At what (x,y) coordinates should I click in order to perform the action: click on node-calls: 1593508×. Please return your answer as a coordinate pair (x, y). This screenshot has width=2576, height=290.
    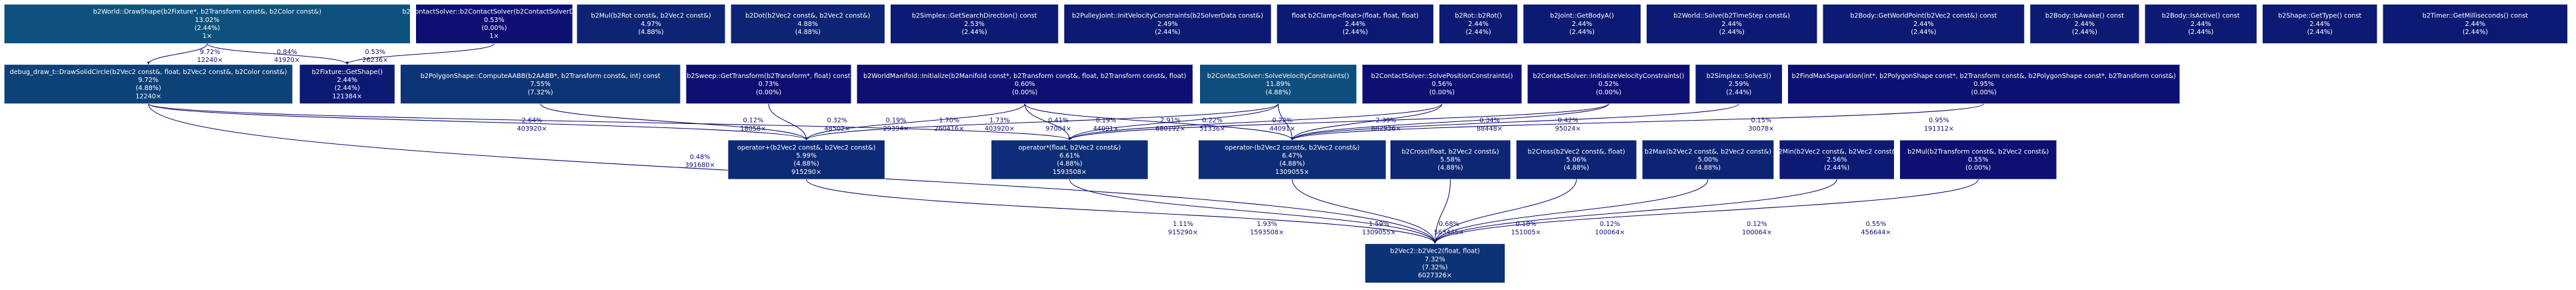
    Looking at the image, I should click on (1070, 172).